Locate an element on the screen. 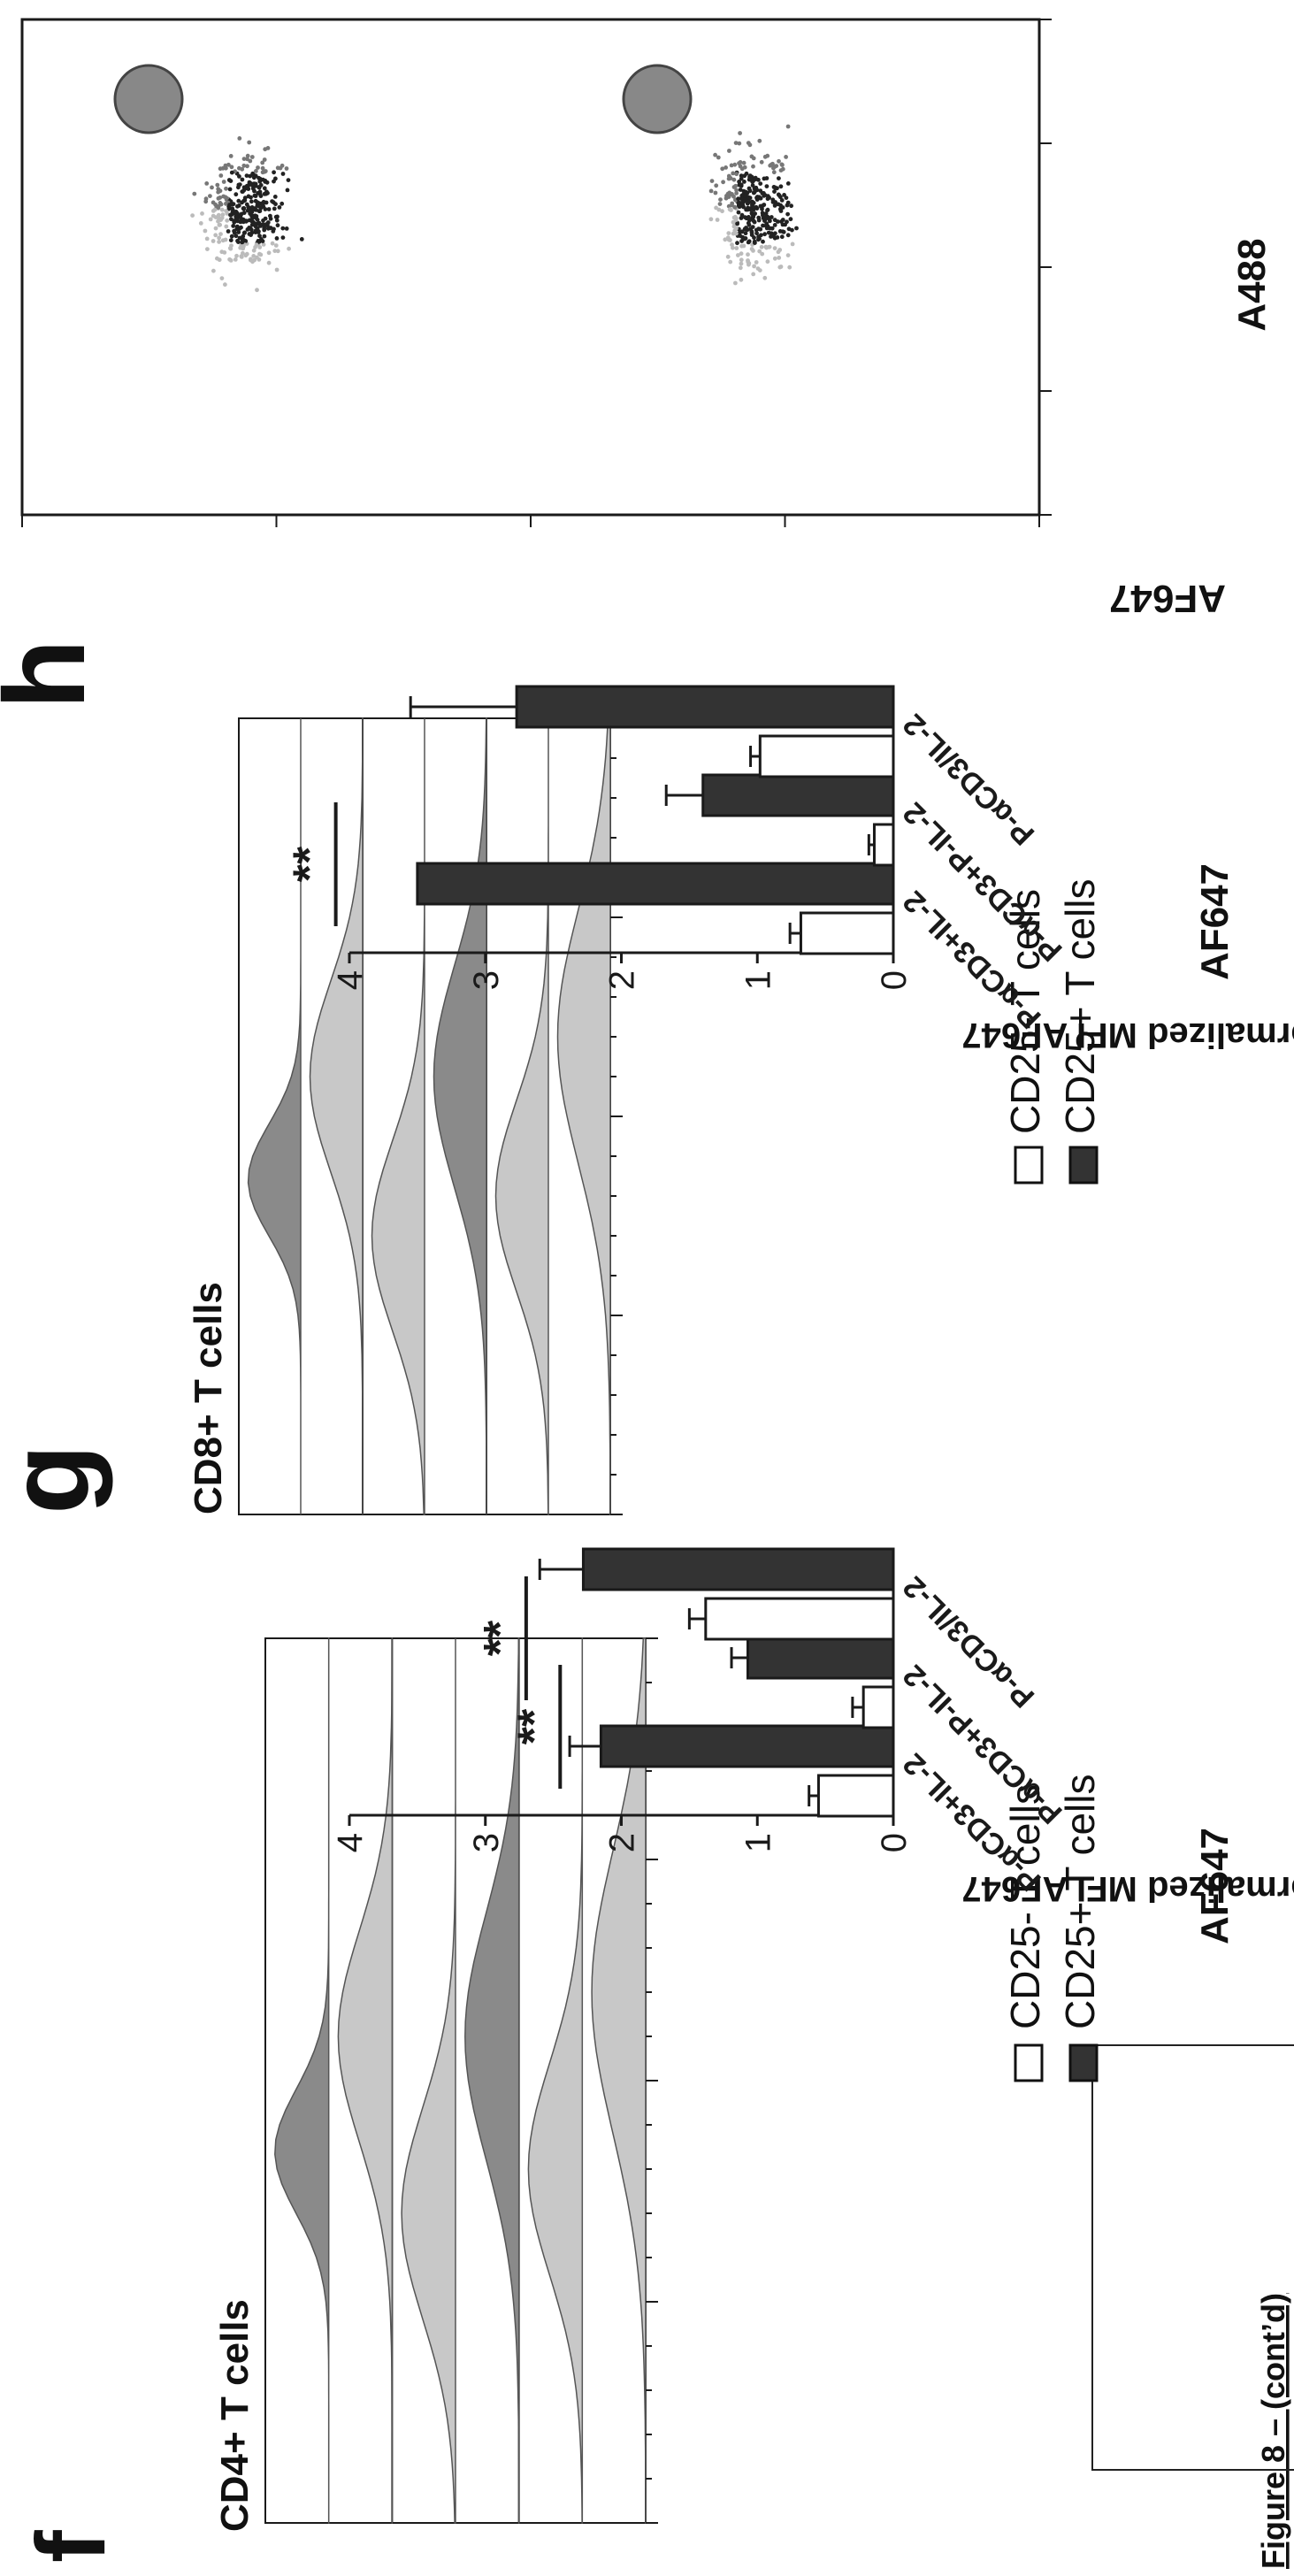 Image resolution: width=1294 pixels, height=2576 pixels. scatter-xlabel: A488 is located at coordinates (1252, 284).